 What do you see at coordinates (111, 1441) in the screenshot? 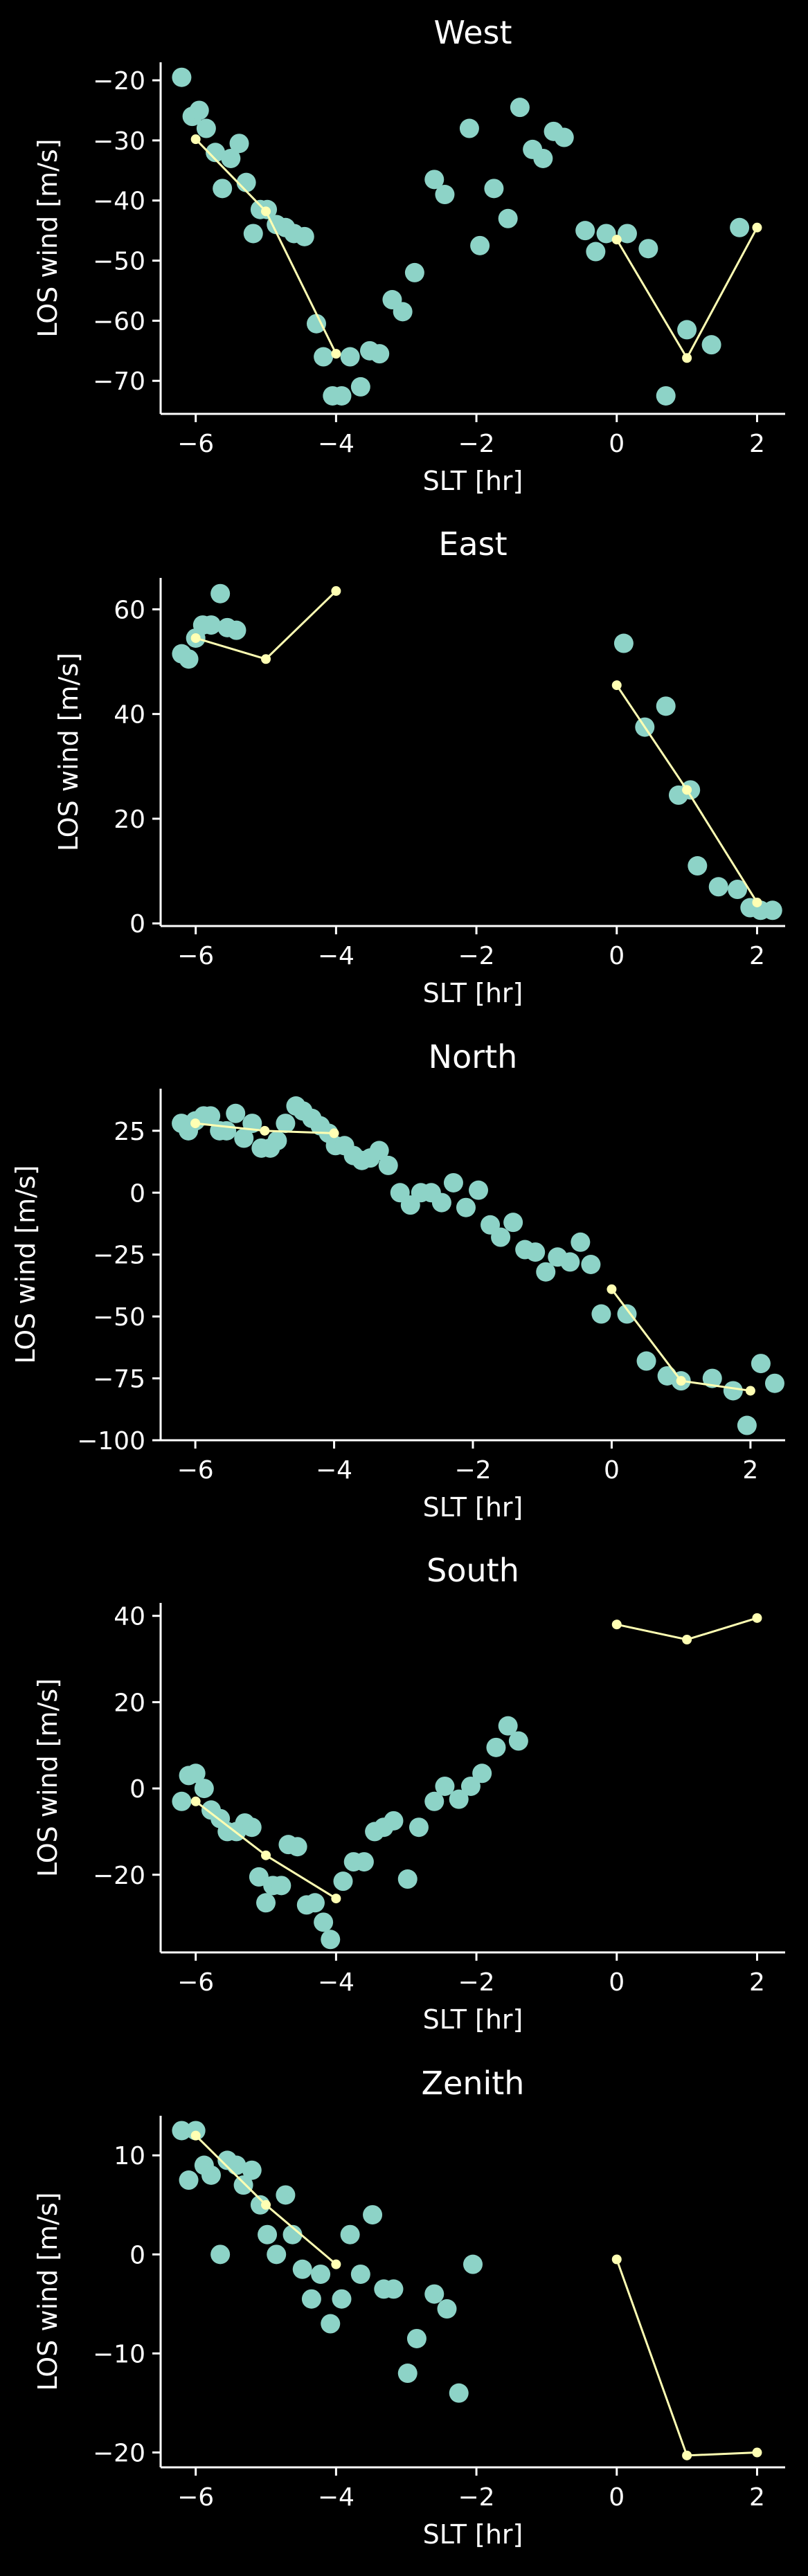
I see `y-tick-label: −100` at bounding box center [111, 1441].